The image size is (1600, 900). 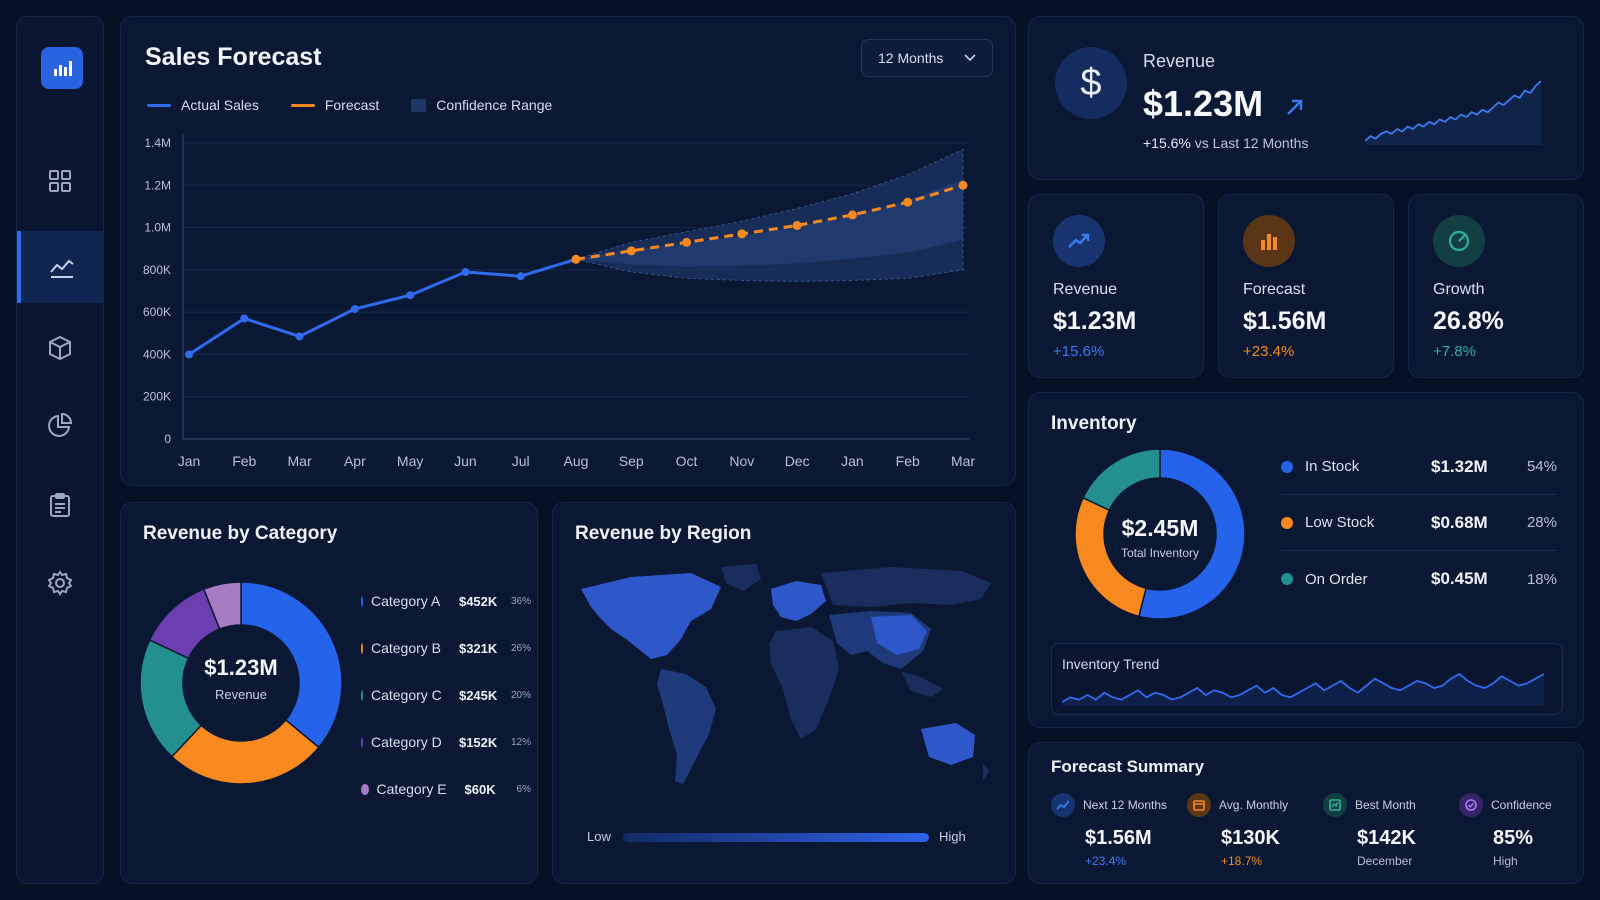 I want to click on nav-analytics, so click(x=60, y=267).